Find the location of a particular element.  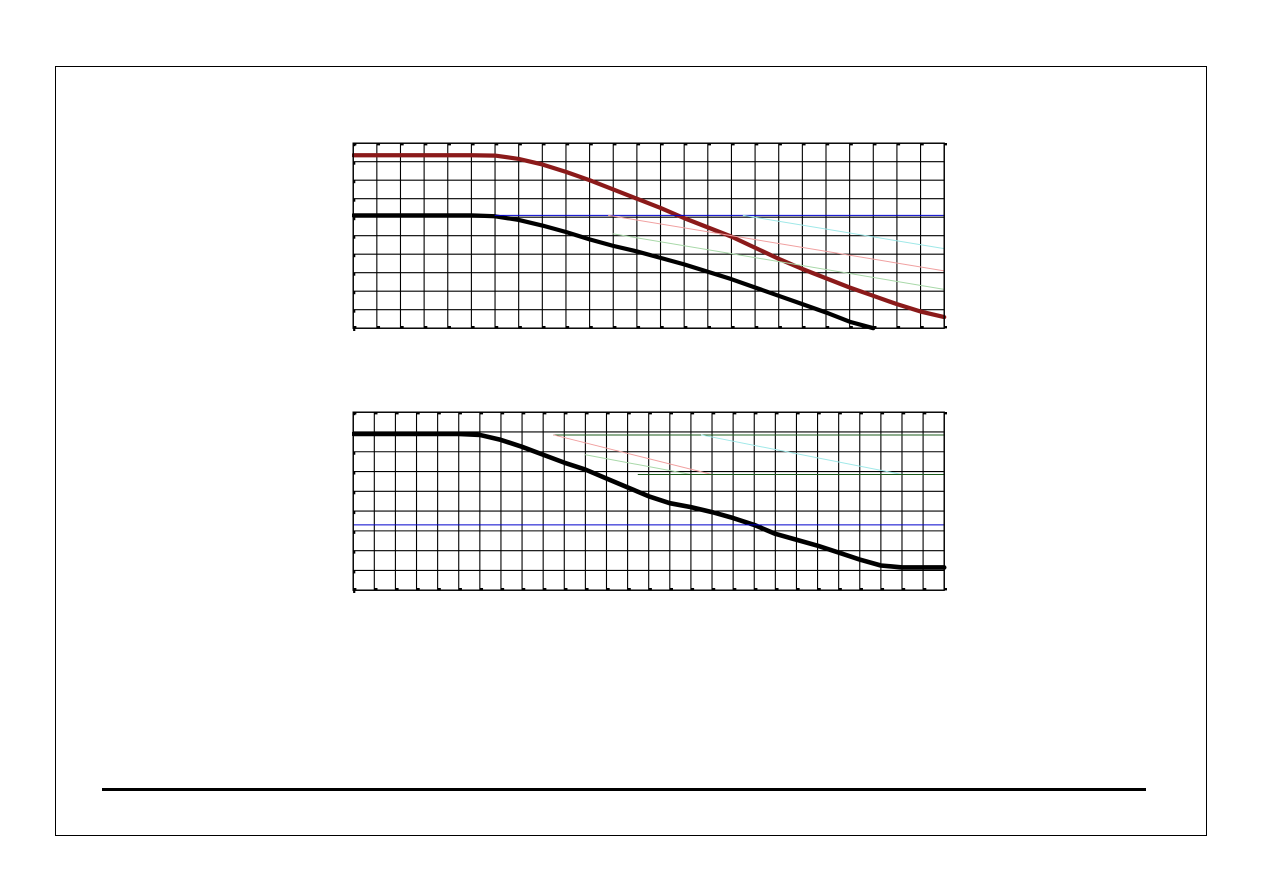

series-response-main is located at coordinates (649, 500).